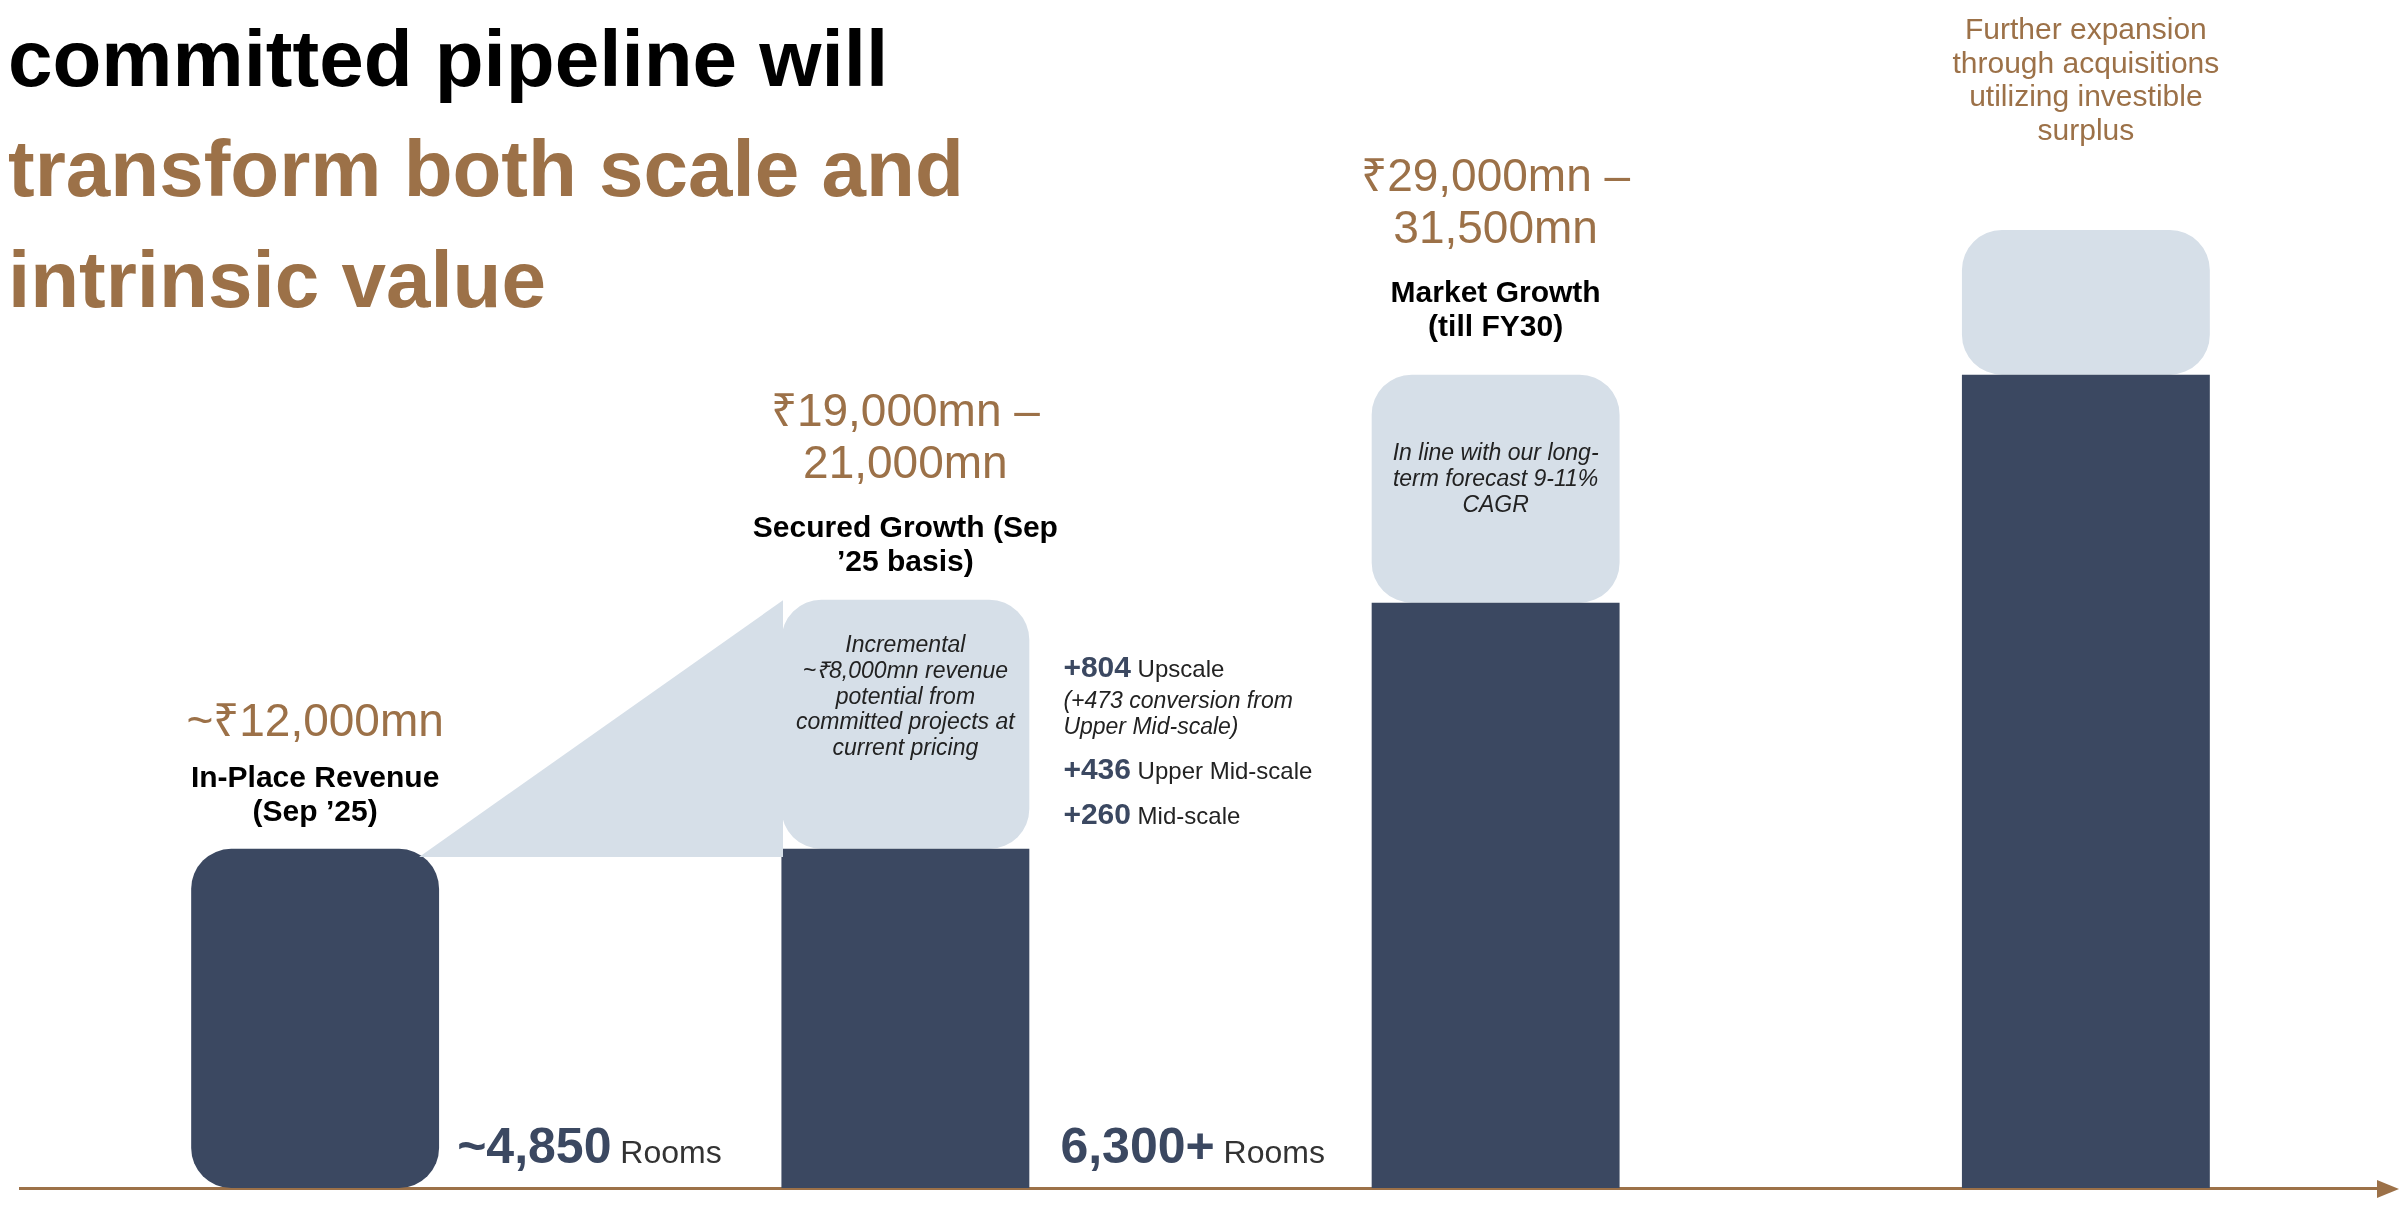 This screenshot has width=2401, height=1210. What do you see at coordinates (1496, 201) in the screenshot?
I see `annotation: ₹29,000mn – 31,500mn` at bounding box center [1496, 201].